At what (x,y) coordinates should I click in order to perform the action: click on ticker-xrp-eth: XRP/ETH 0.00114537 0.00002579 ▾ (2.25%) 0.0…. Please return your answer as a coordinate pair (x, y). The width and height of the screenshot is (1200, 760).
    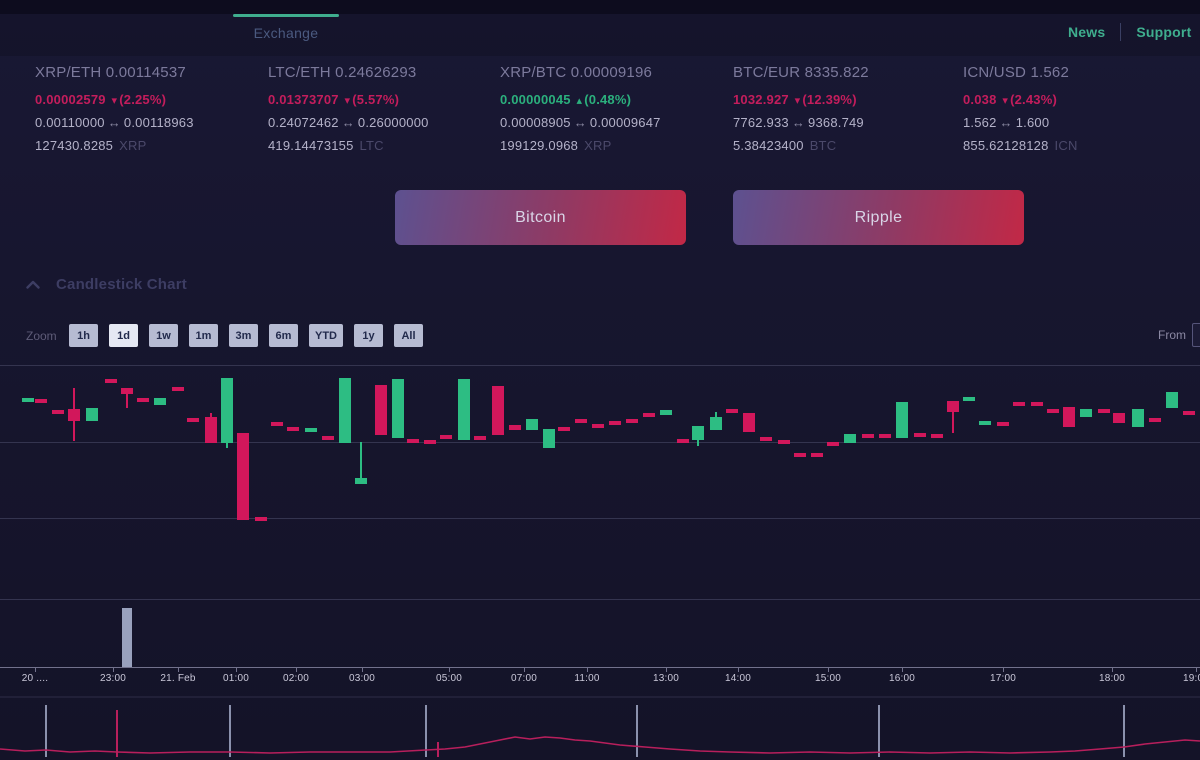
    Looking at the image, I should click on (151, 108).